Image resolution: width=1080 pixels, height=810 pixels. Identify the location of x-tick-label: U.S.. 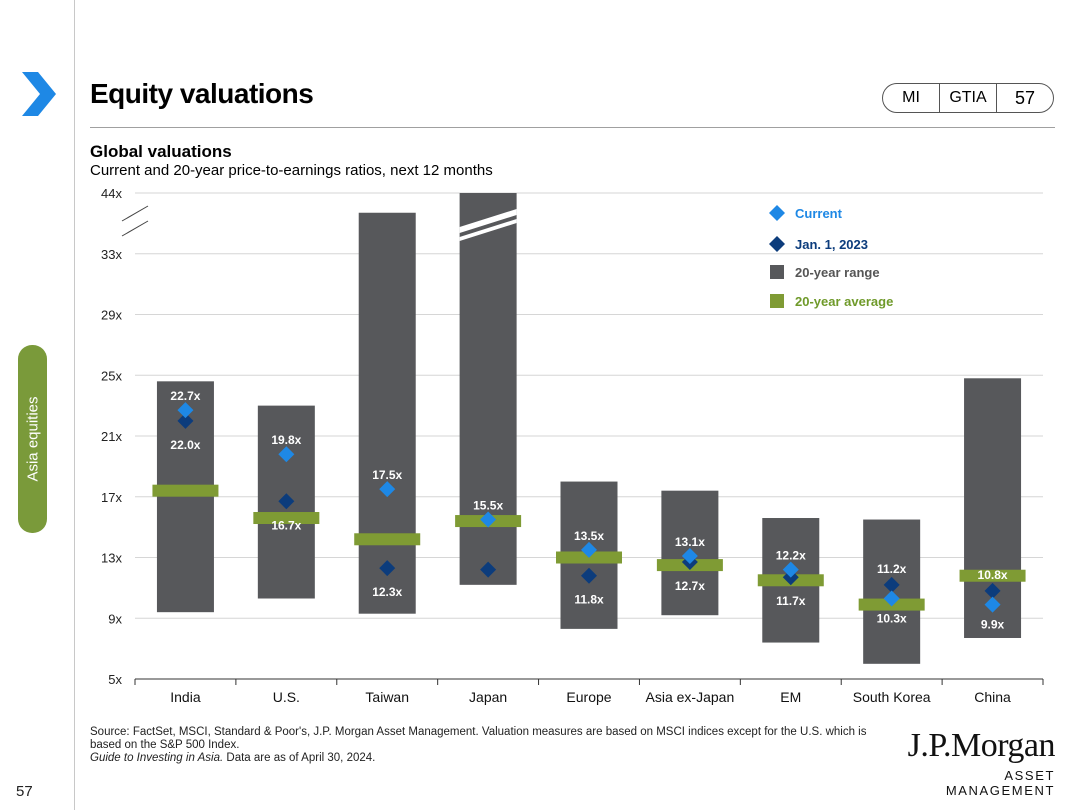
(286, 697).